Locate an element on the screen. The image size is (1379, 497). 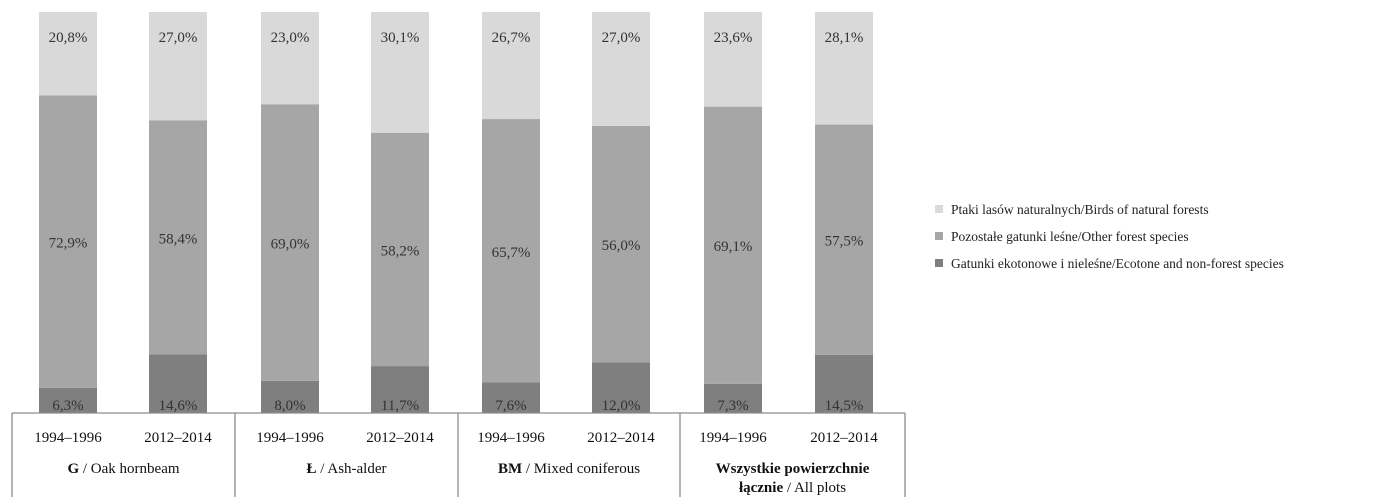
data-label-s1-c5: 56,0% is located at coordinates (621, 246).